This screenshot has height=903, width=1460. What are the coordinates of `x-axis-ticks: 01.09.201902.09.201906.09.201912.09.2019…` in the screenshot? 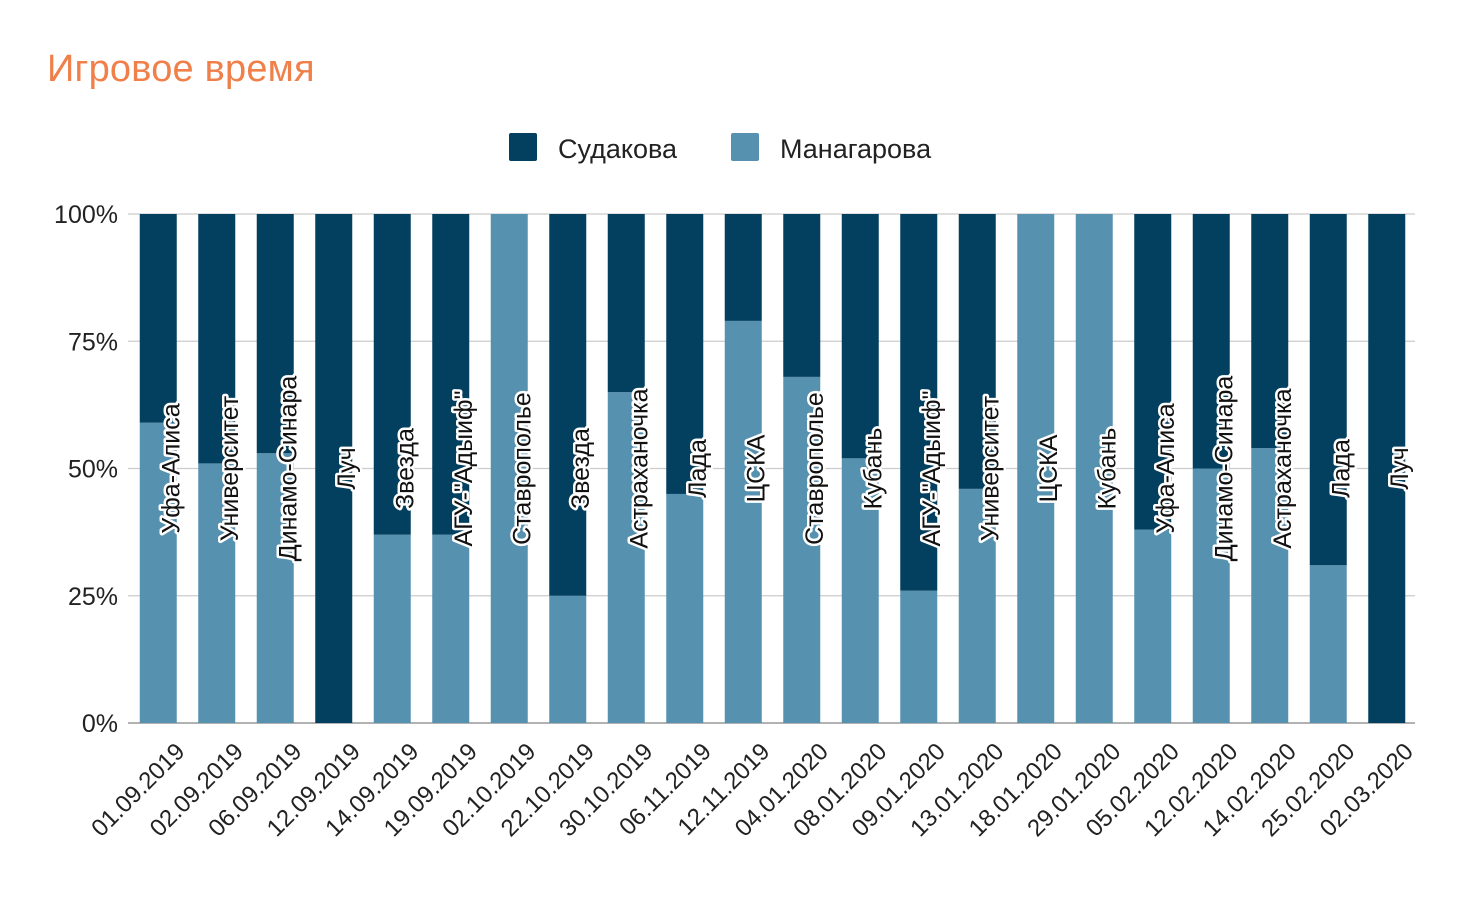 It's located at (752, 790).